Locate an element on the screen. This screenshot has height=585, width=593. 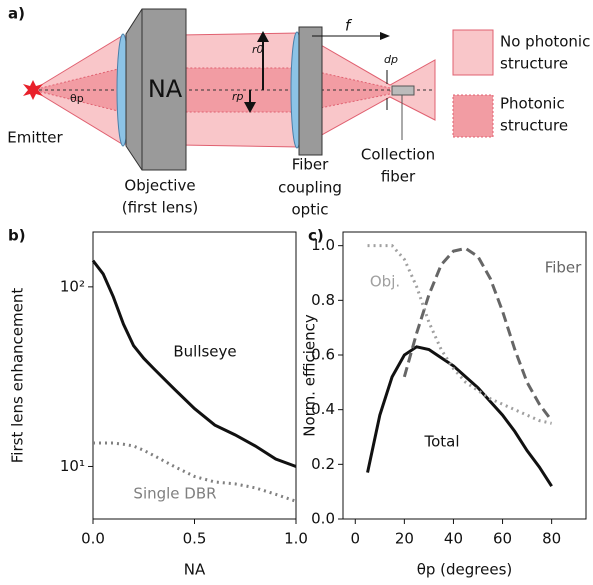
x-tick-label: 40 is located at coordinates (453, 539).